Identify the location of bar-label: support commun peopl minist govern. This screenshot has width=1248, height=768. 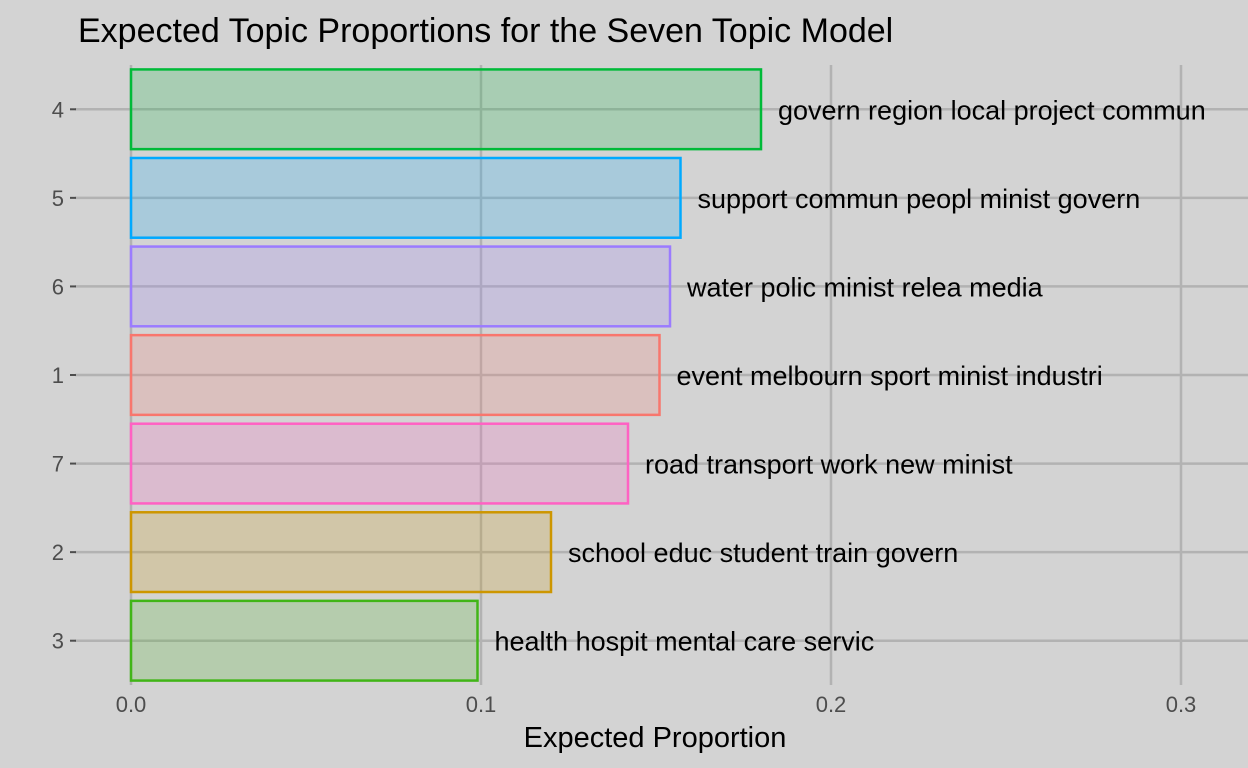
(919, 199).